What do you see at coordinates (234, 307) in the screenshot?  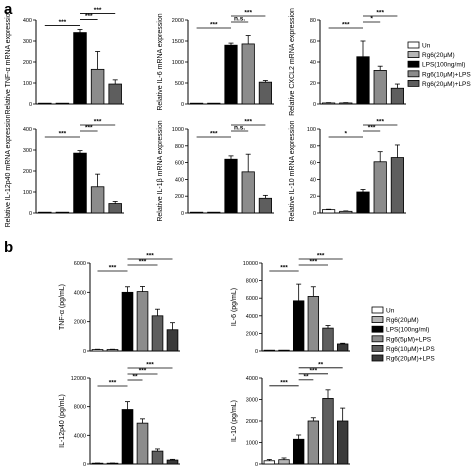 I see `y-axis-label: IL-6 (pg/mL)` at bounding box center [234, 307].